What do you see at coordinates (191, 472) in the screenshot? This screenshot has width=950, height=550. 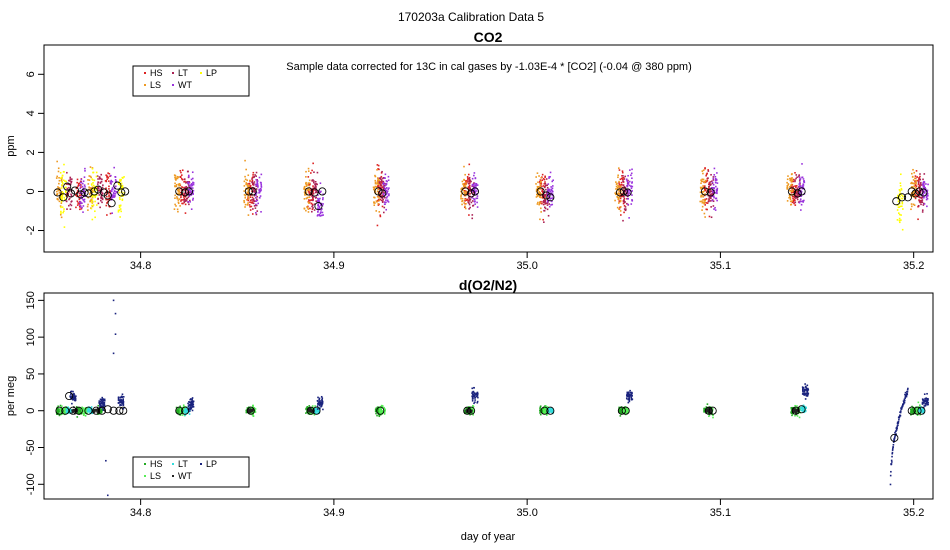 I see `o2n2-legend-box` at bounding box center [191, 472].